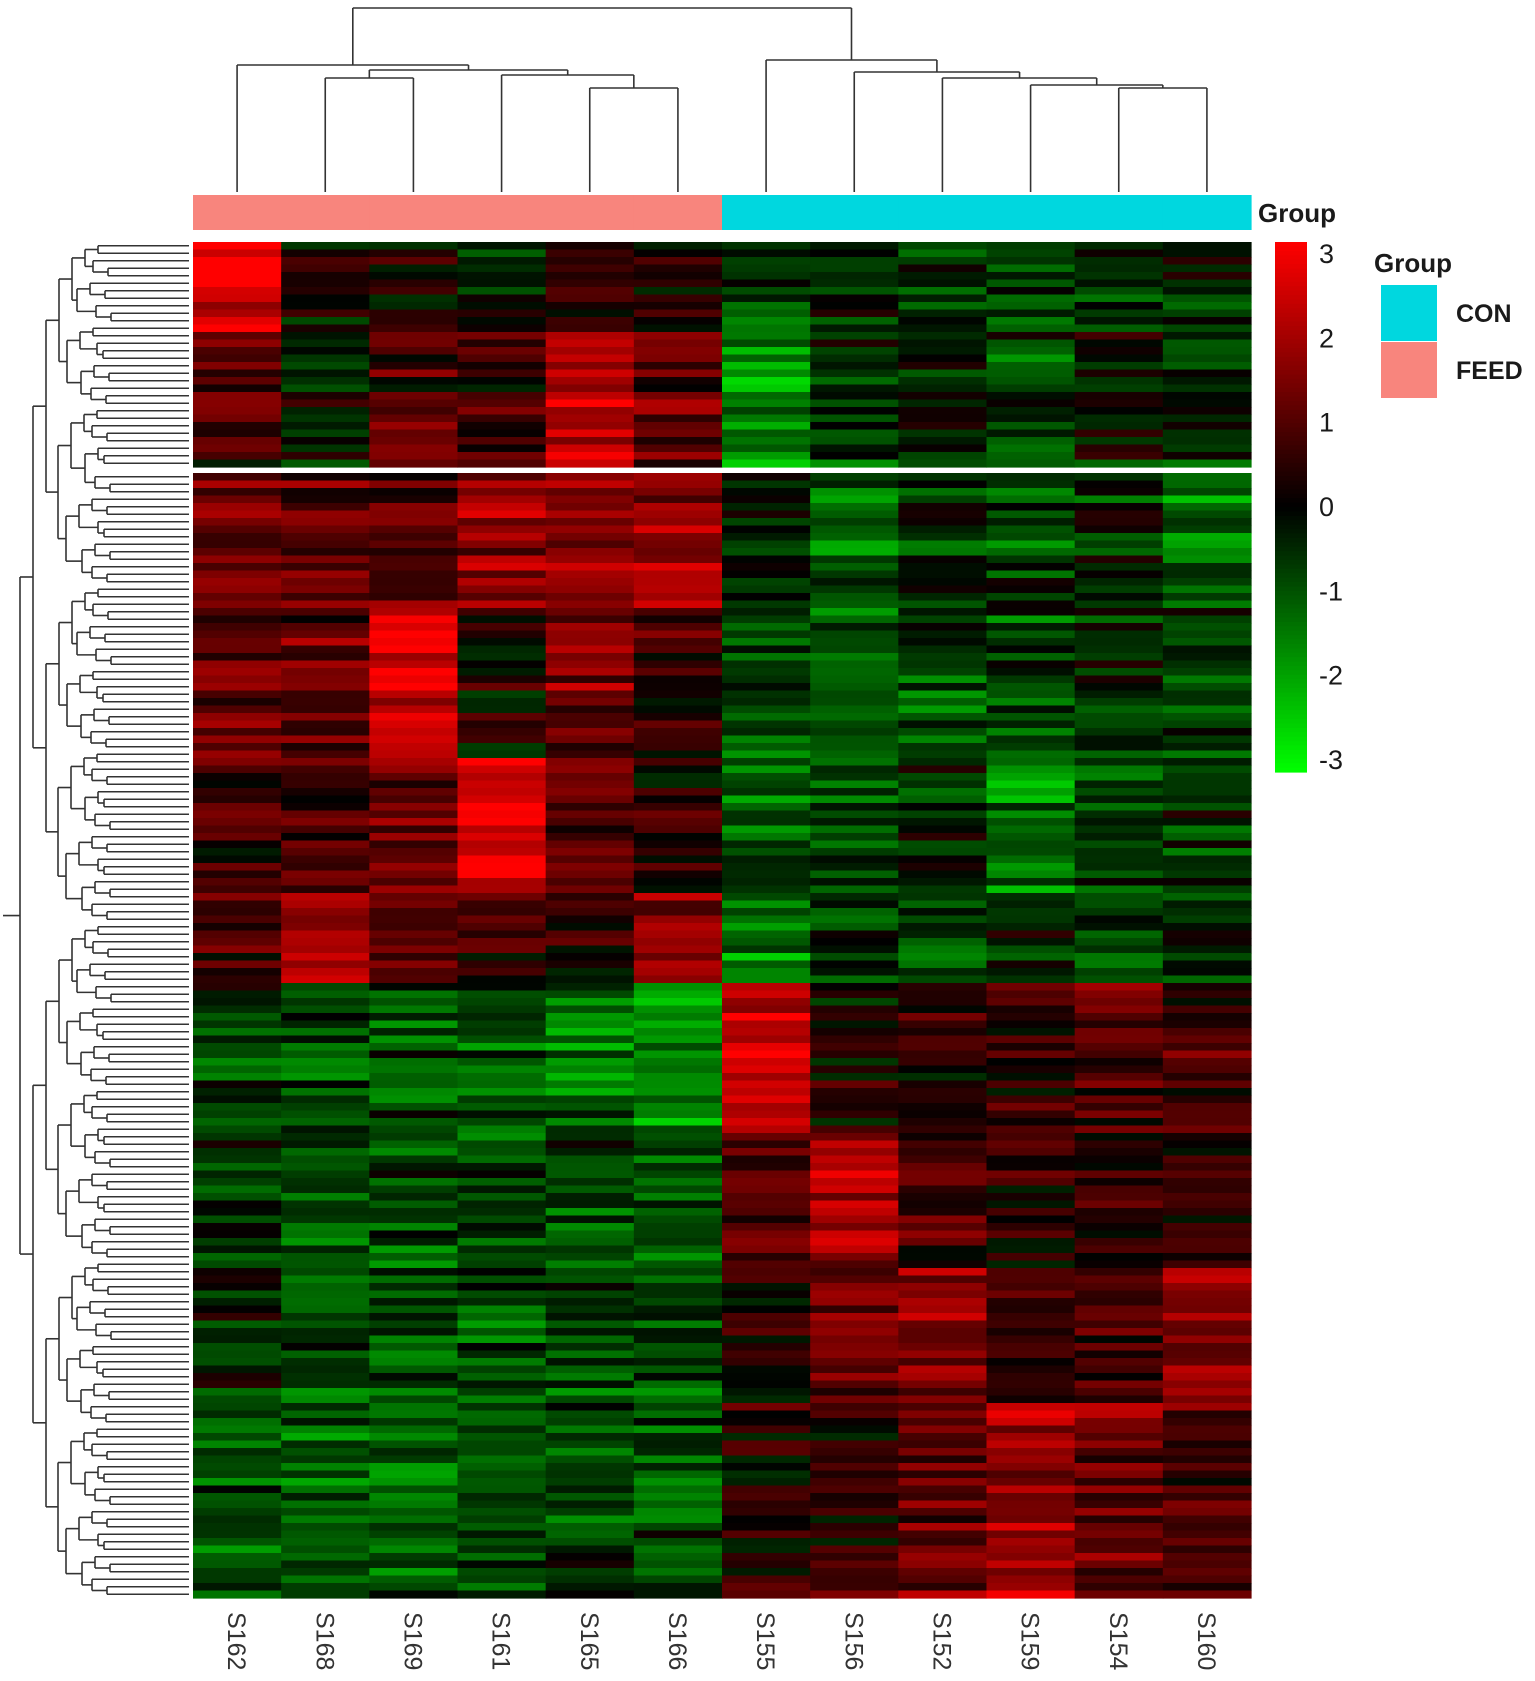  What do you see at coordinates (414, 212) in the screenshot?
I see `annotation-cell-feed` at bounding box center [414, 212].